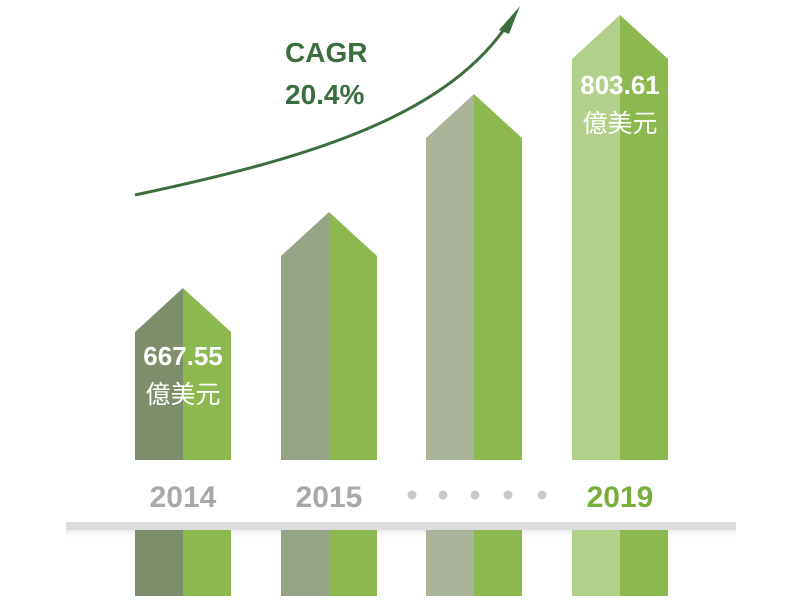 The image size is (800, 600). I want to click on cagr-label: CAGR, so click(326, 52).